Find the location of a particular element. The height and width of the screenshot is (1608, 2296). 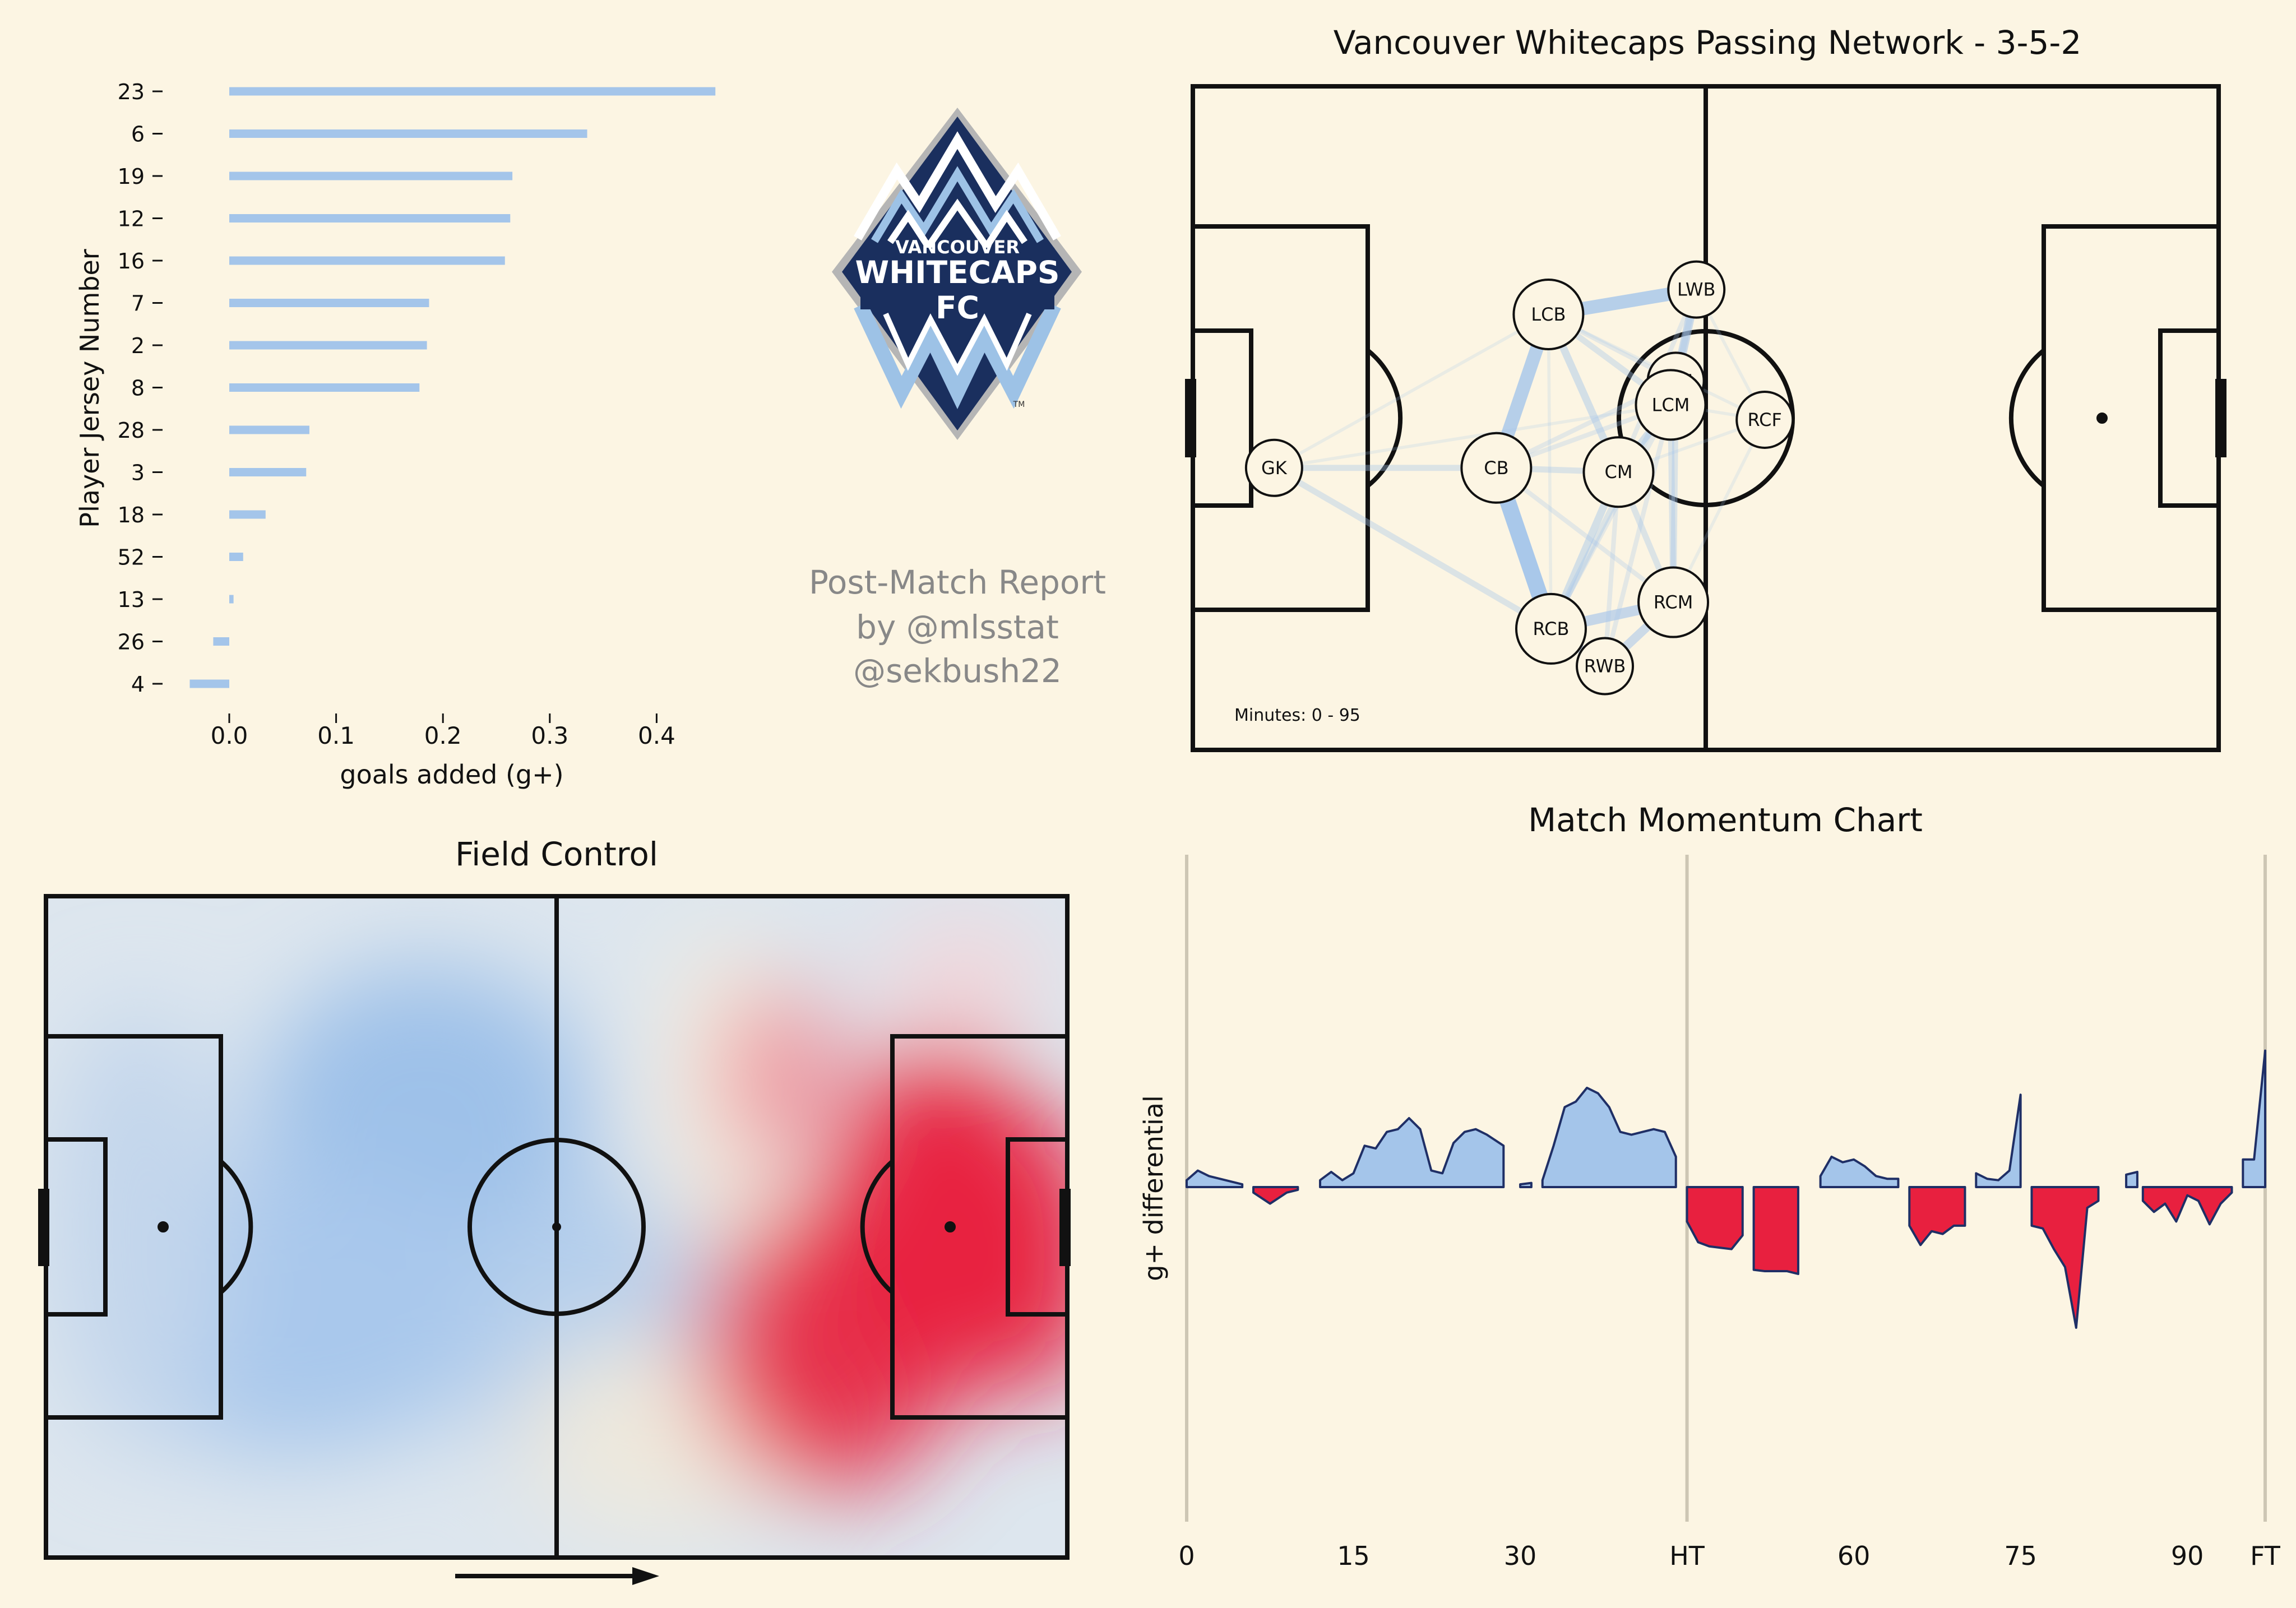

fc-center-circle is located at coordinates (556, 1227).